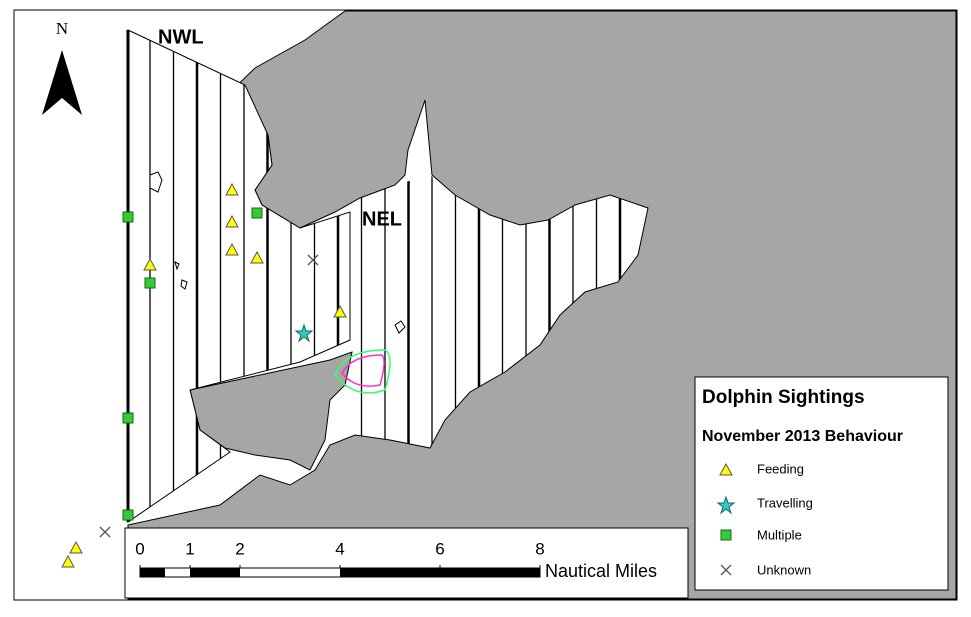 Image resolution: width=971 pixels, height=617 pixels. What do you see at coordinates (62, 28) in the screenshot?
I see `north-label: N` at bounding box center [62, 28].